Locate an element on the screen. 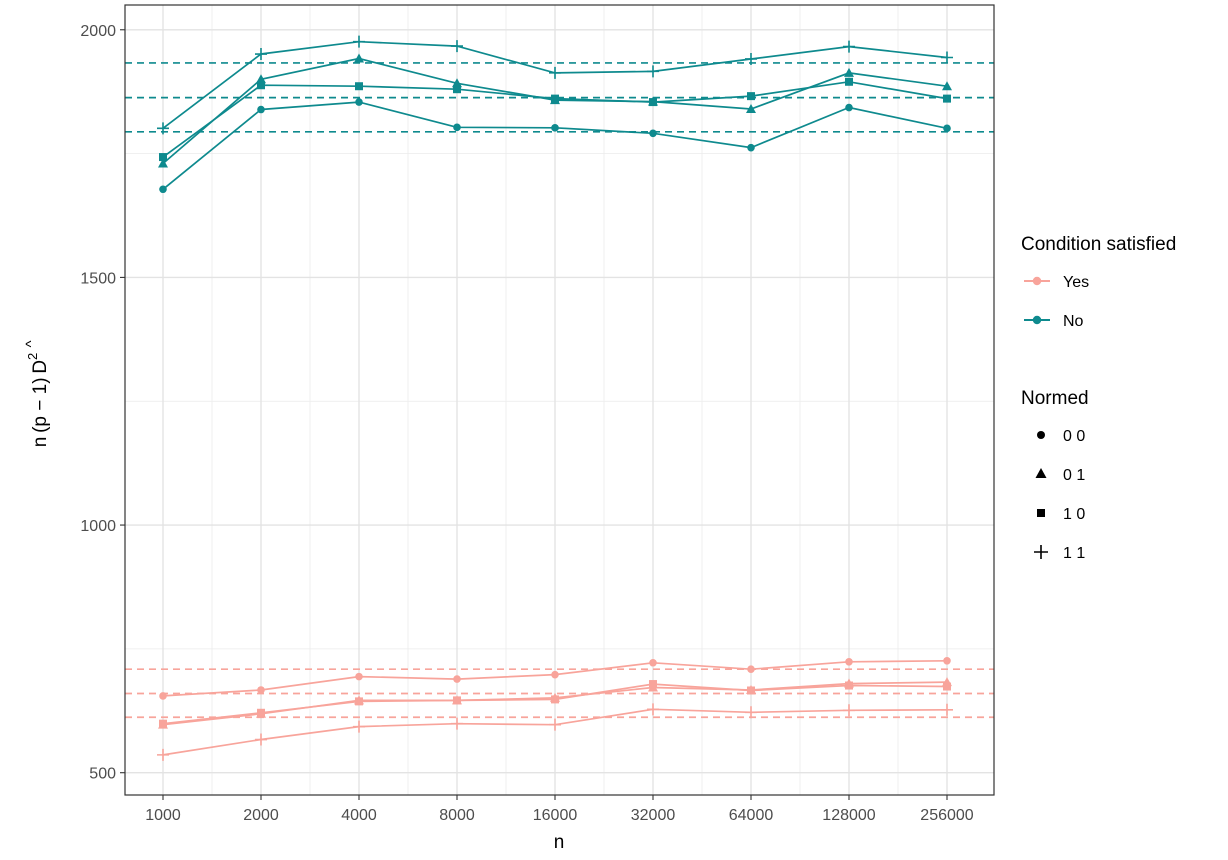  svg-text: n (p − 1) D2 is located at coordinates (38, 400).